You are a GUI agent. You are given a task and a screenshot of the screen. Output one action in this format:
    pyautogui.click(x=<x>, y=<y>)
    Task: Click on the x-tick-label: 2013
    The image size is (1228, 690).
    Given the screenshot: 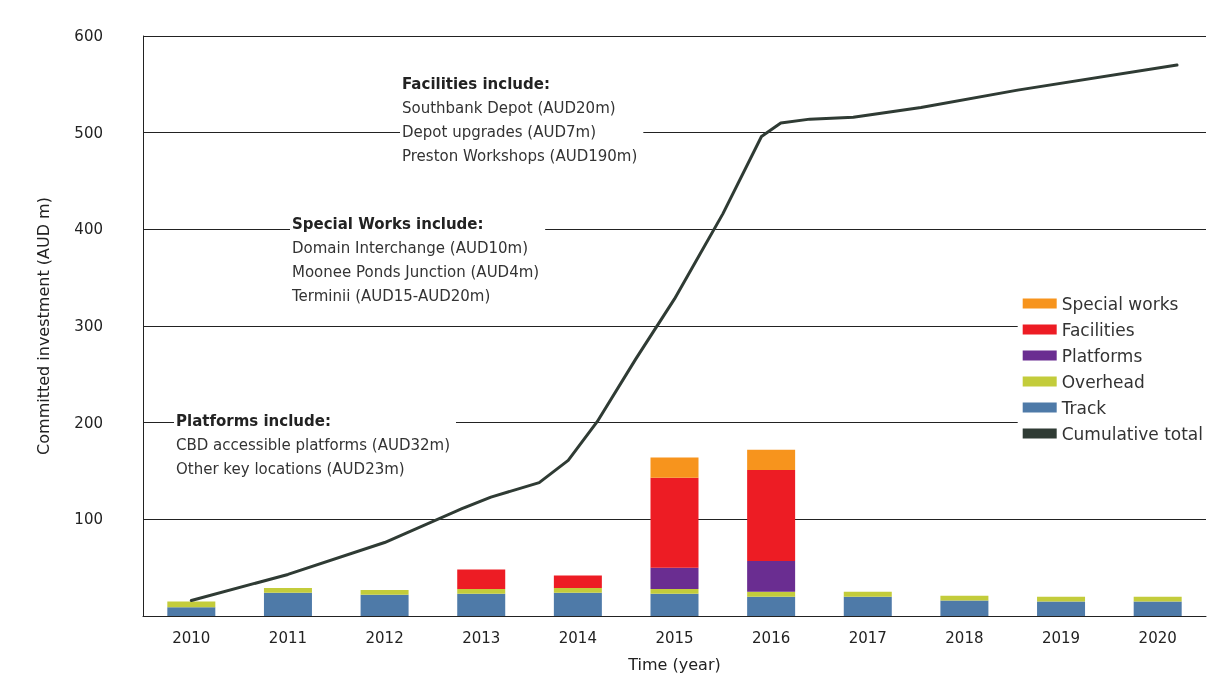 What is the action you would take?
    pyautogui.click(x=481, y=637)
    